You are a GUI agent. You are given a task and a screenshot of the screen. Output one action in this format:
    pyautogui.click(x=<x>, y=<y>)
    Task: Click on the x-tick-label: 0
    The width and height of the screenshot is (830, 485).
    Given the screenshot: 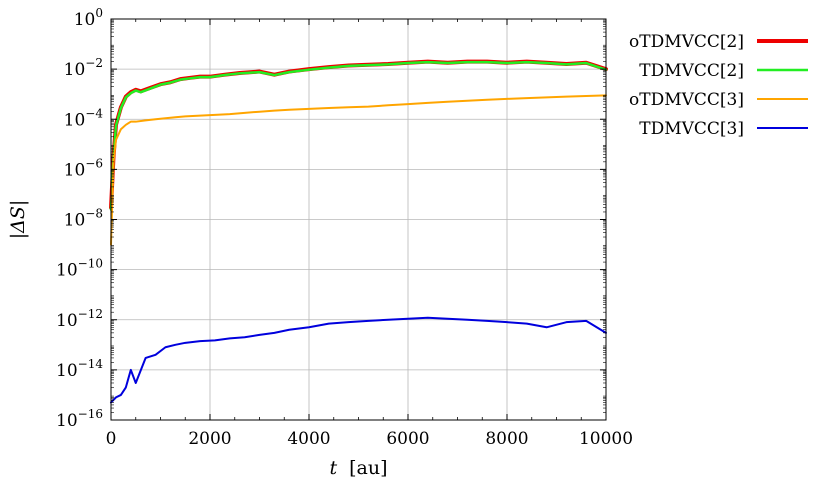 What is the action you would take?
    pyautogui.click(x=111, y=439)
    